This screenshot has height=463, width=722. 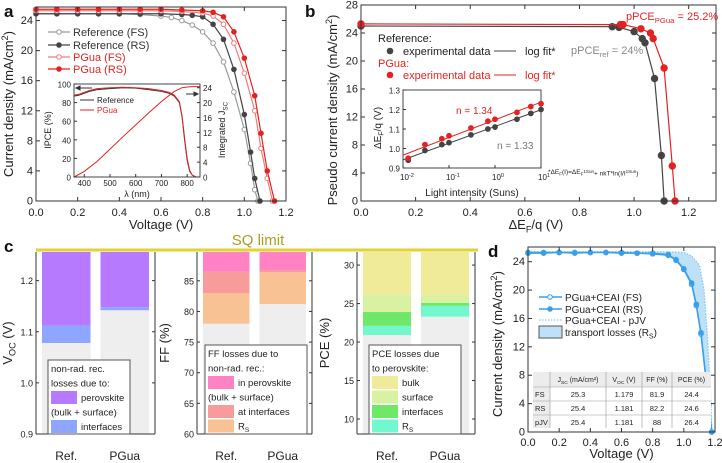 I want to click on table-cell: 26.4, so click(x=691, y=422).